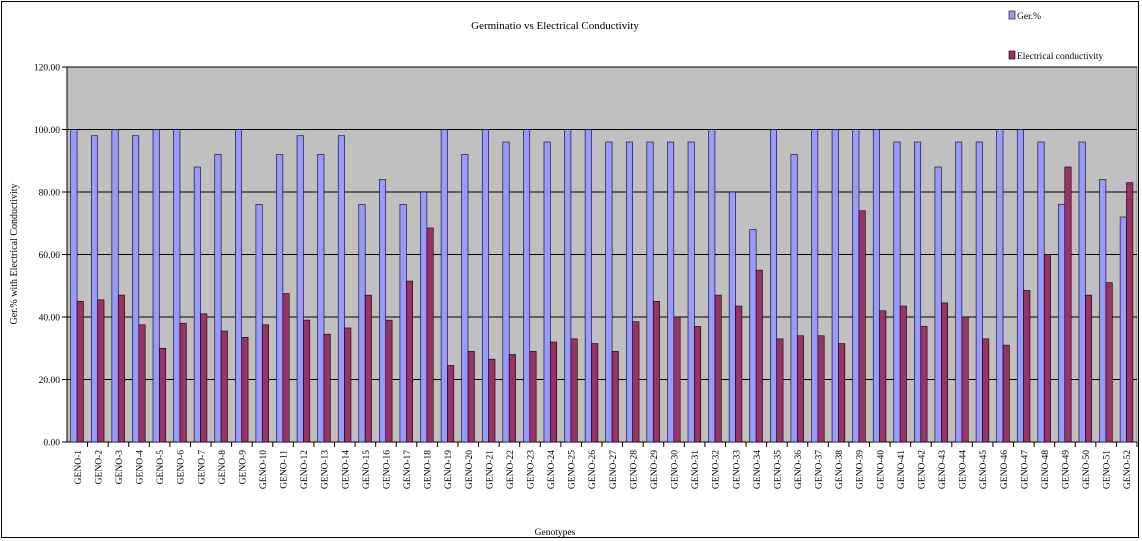  What do you see at coordinates (1025, 469) in the screenshot?
I see `x-tick-label: GENO-47` at bounding box center [1025, 469].